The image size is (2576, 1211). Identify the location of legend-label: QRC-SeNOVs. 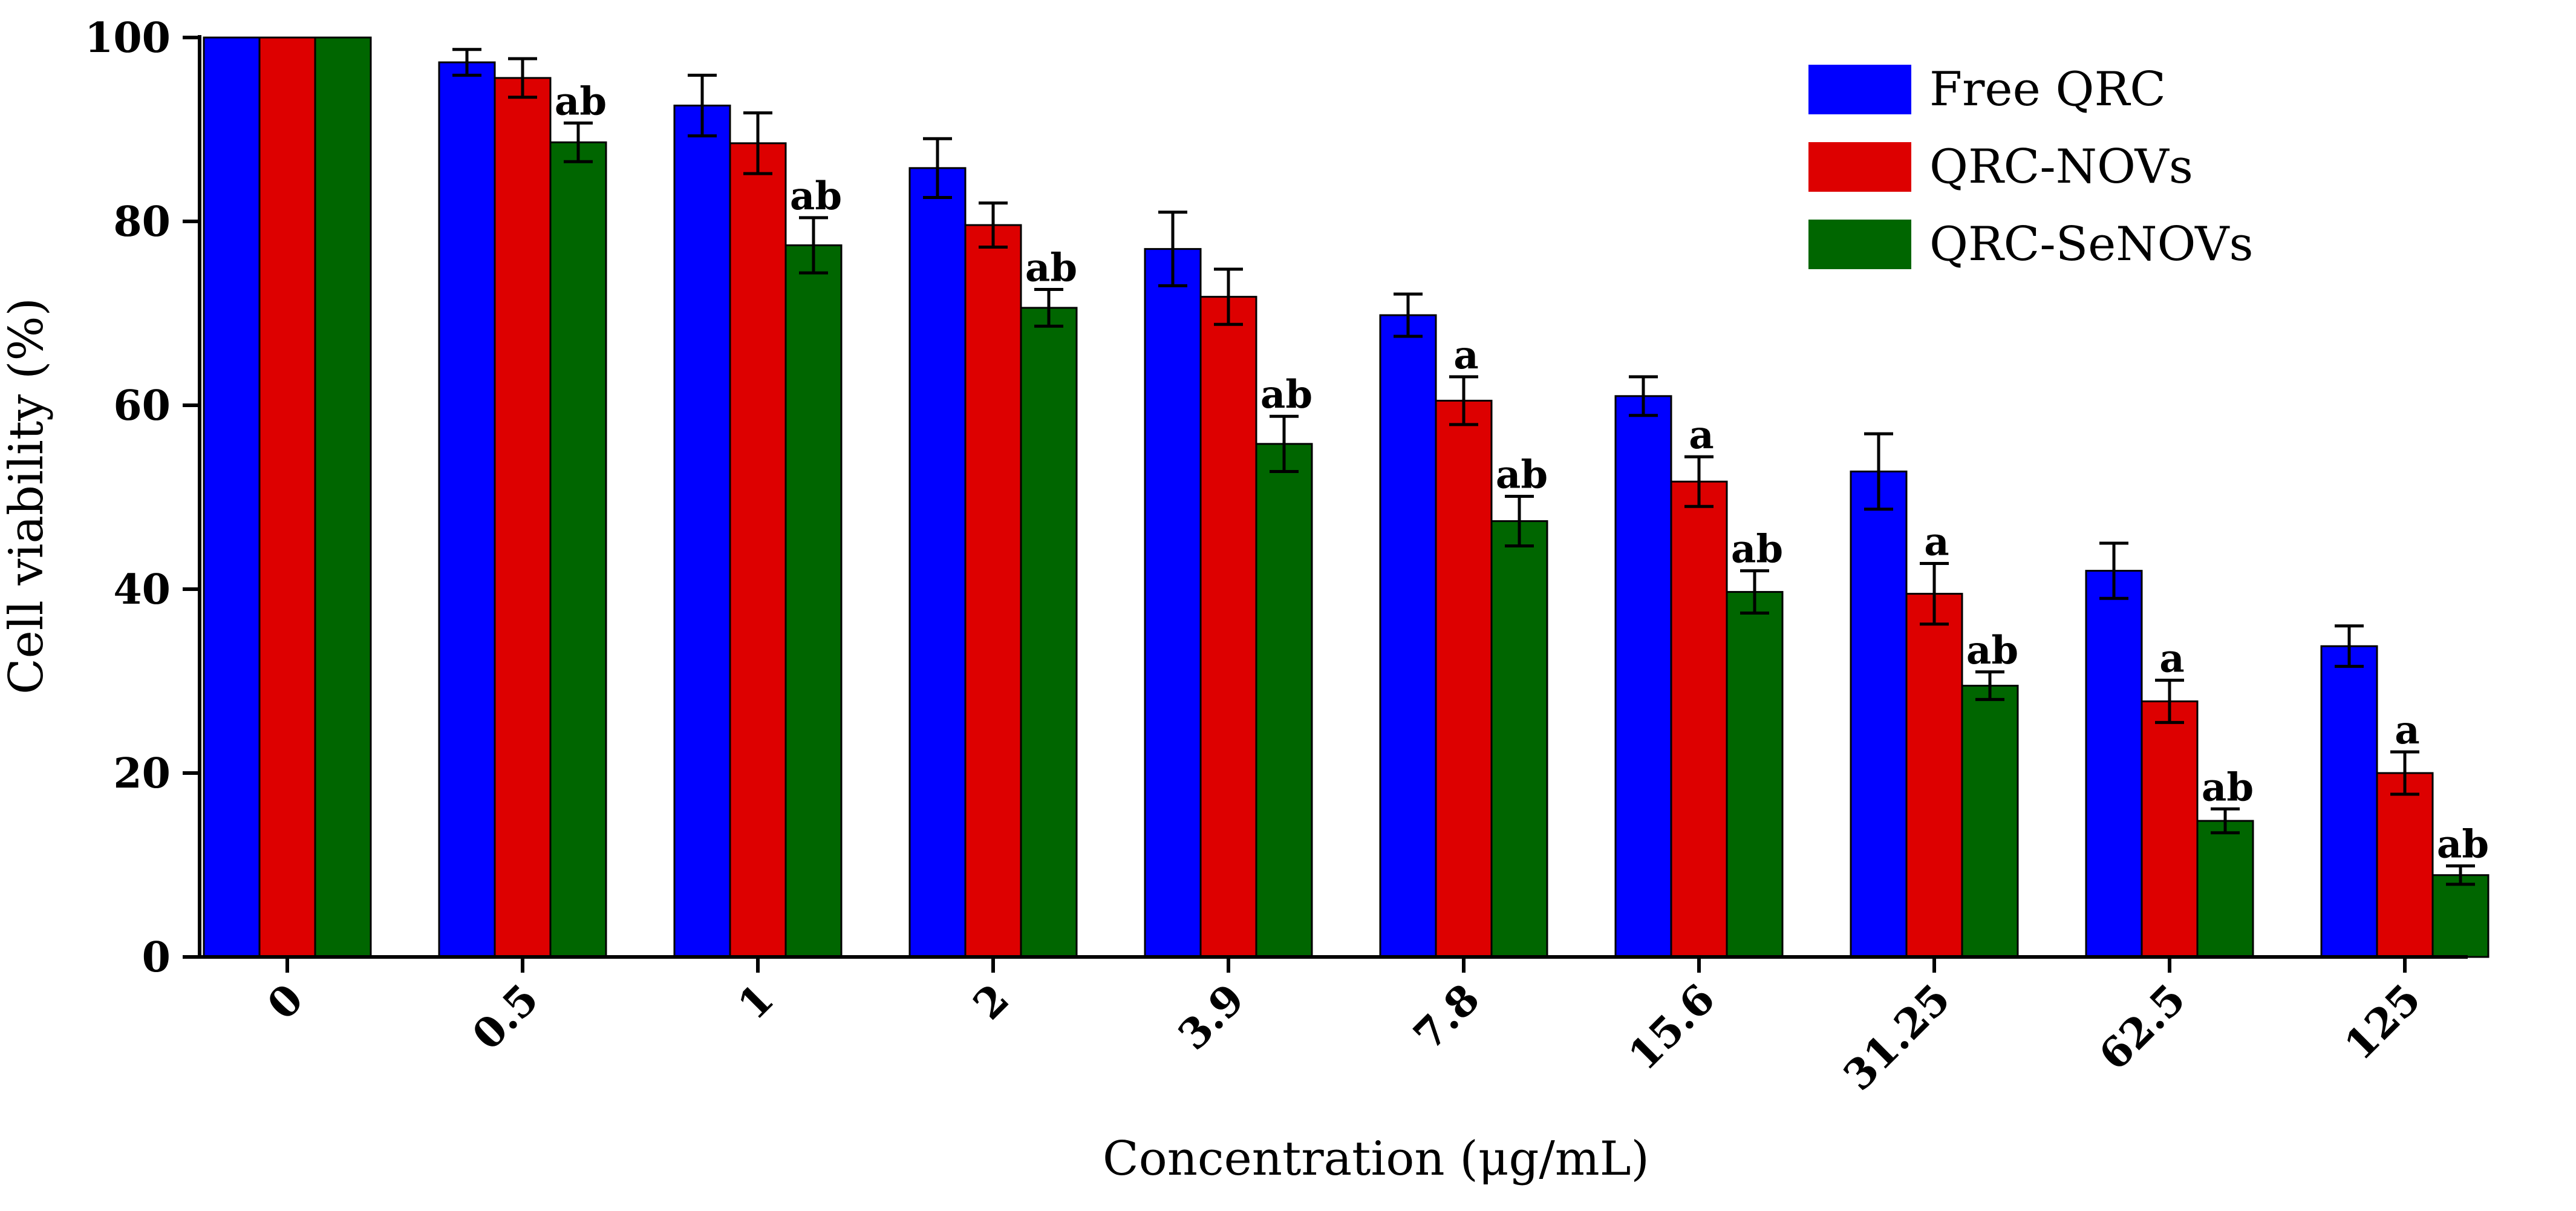
(2091, 244).